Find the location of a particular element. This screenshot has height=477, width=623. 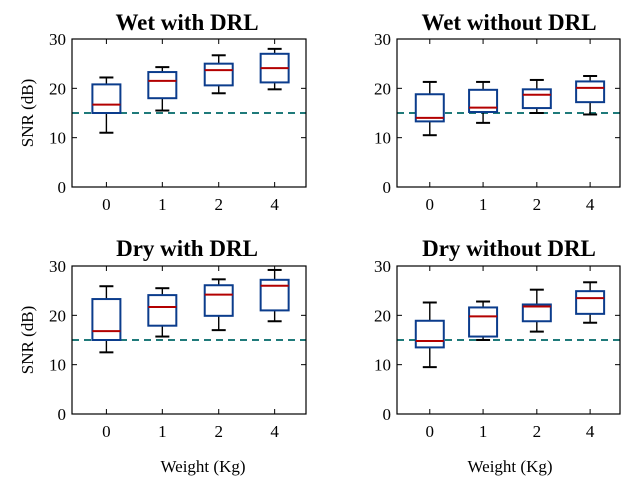

panel-title: Wet without DRL is located at coordinates (508, 22).